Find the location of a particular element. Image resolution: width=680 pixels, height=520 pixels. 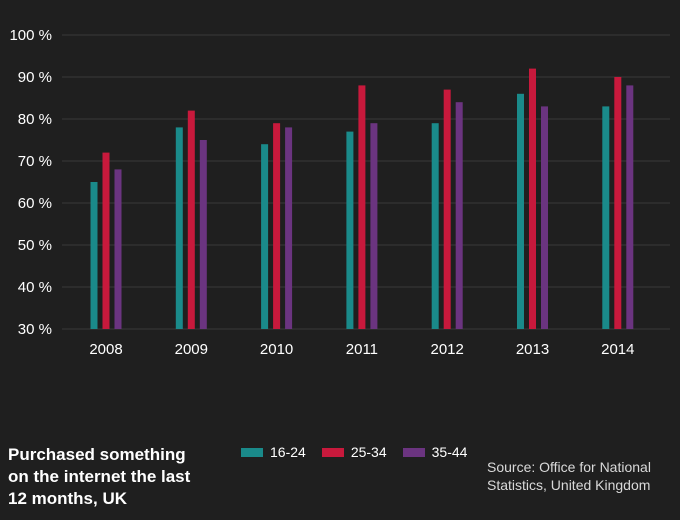

y-tick-label: 70 % is located at coordinates (35, 161).